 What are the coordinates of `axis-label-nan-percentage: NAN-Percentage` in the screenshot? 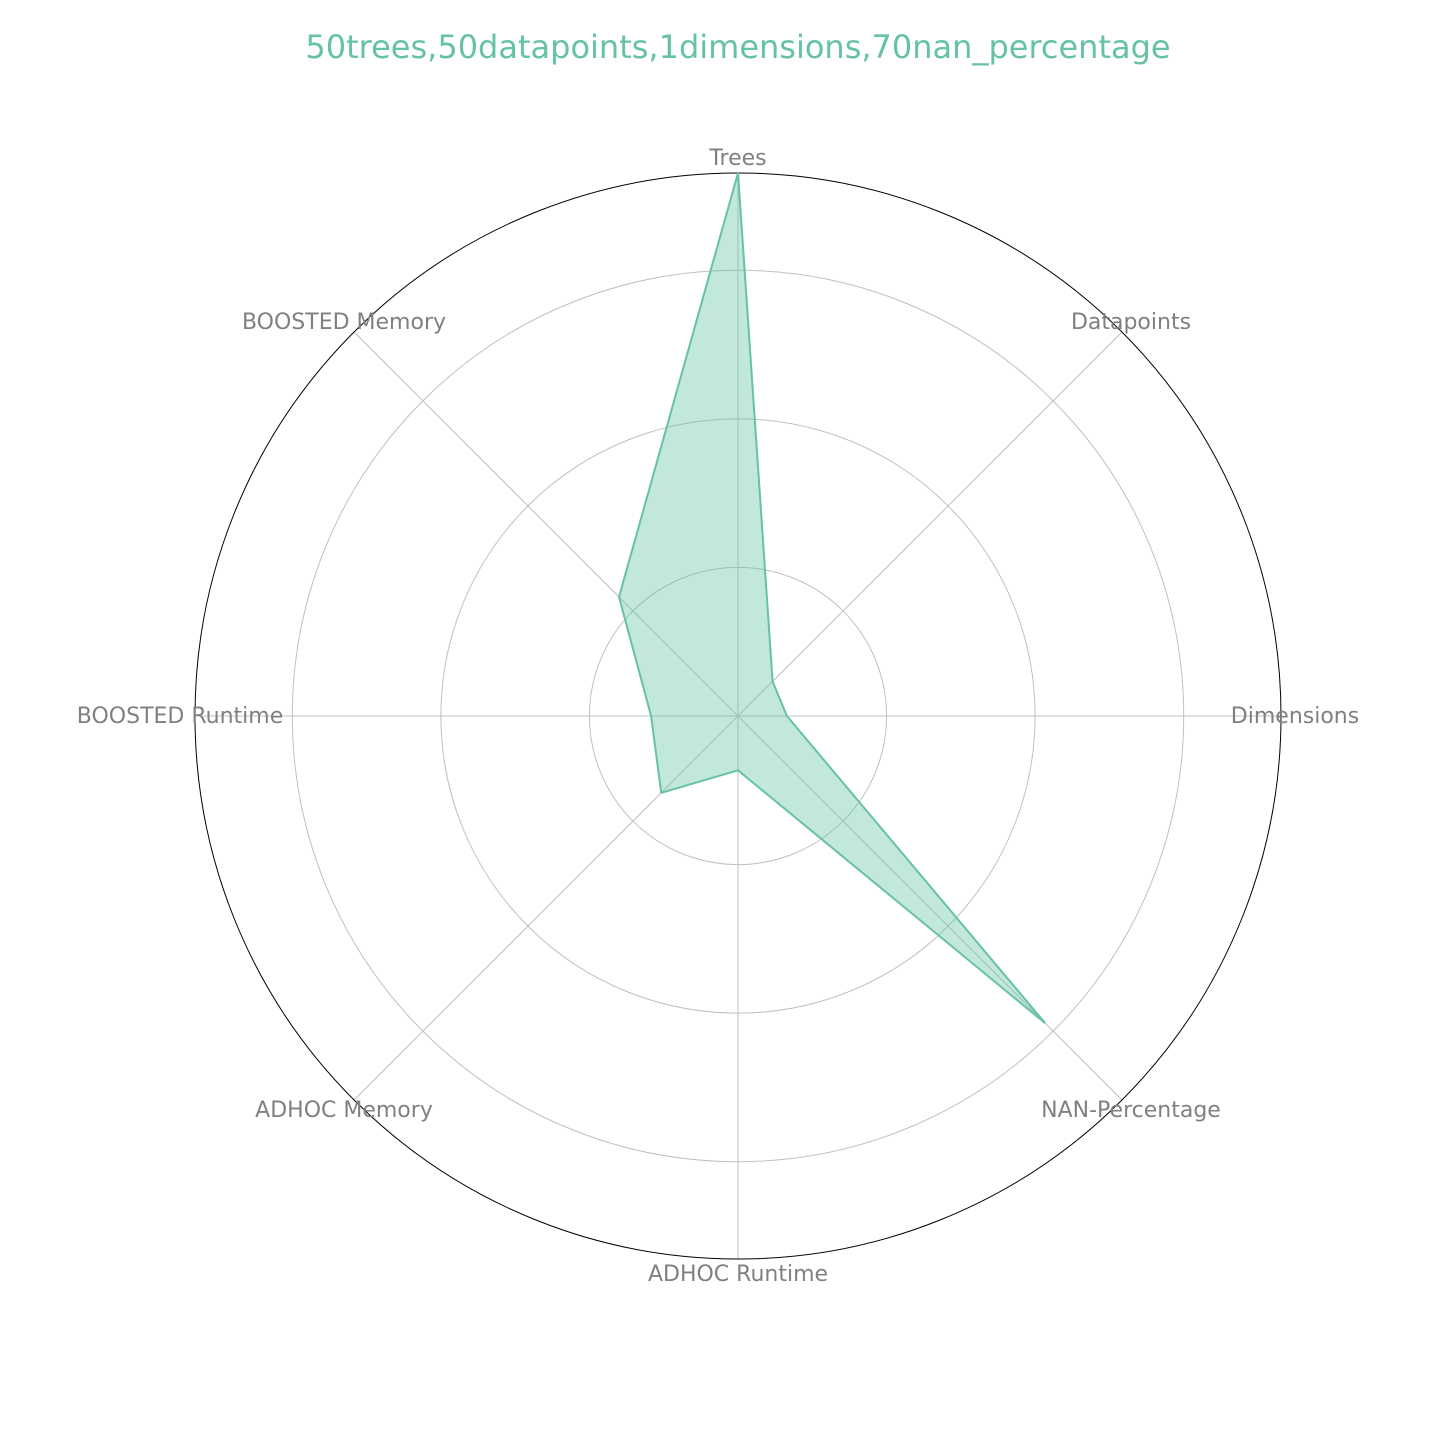 It's located at (1131, 1110).